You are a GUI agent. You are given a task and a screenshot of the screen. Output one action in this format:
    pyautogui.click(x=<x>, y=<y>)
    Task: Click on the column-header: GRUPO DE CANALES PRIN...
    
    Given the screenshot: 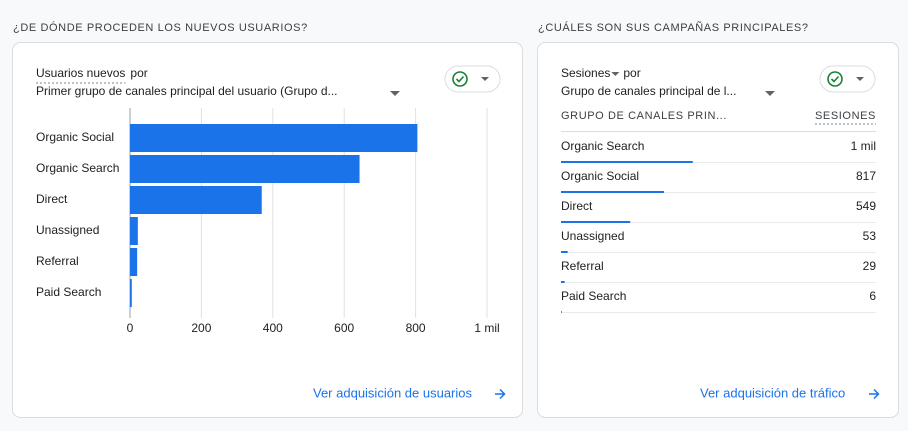 What is the action you would take?
    pyautogui.click(x=644, y=116)
    